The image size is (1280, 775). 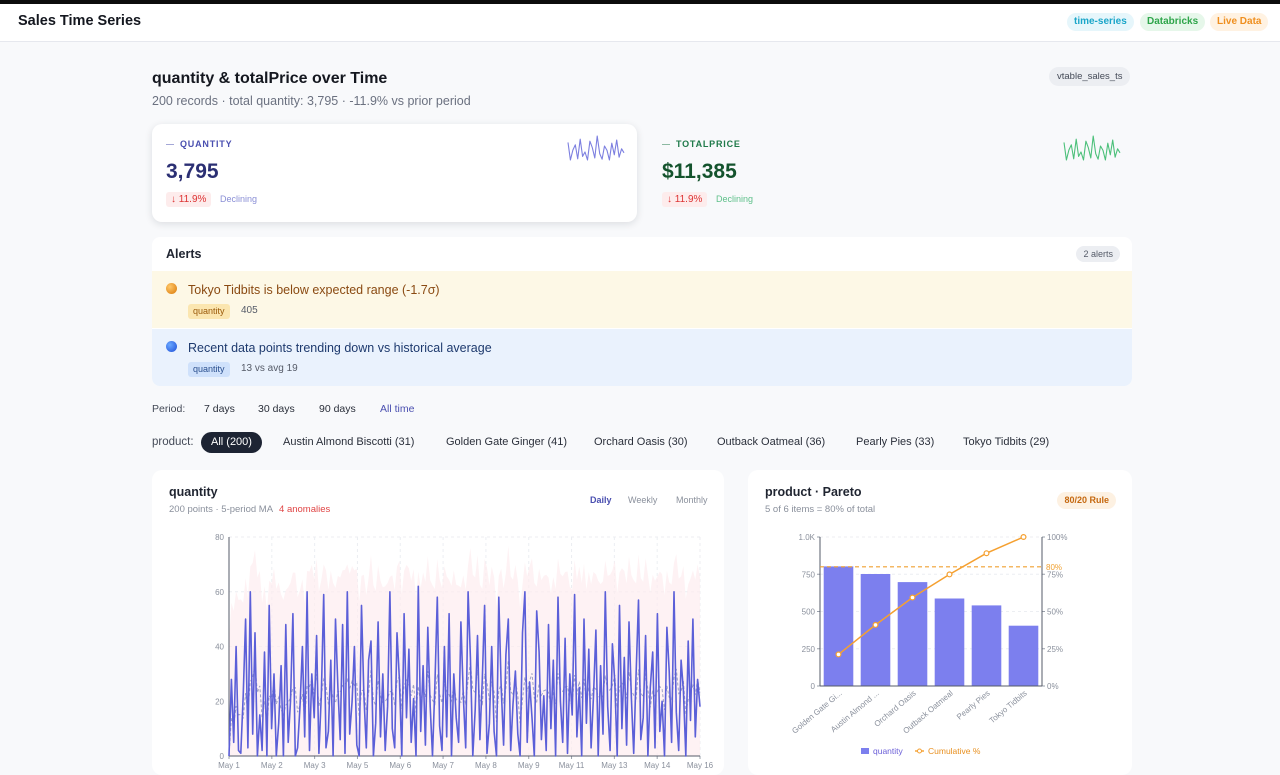 I want to click on table-tag: vtable_sales_ts, so click(x=1090, y=76).